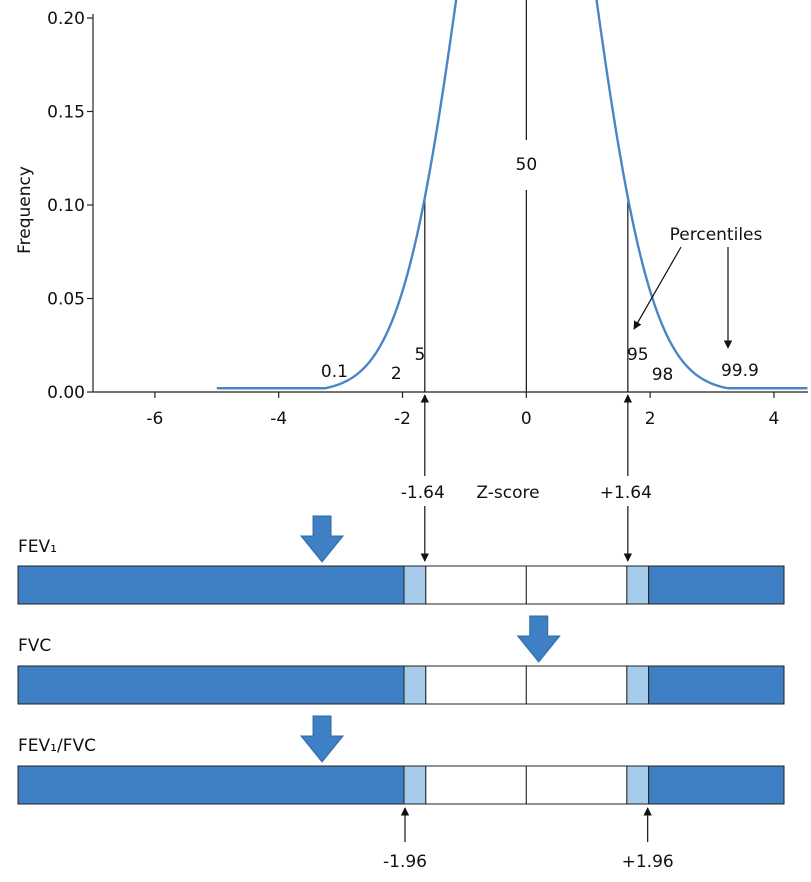  Describe the element at coordinates (34, 646) in the screenshot. I see `bar-label-fvc: FVC` at that location.